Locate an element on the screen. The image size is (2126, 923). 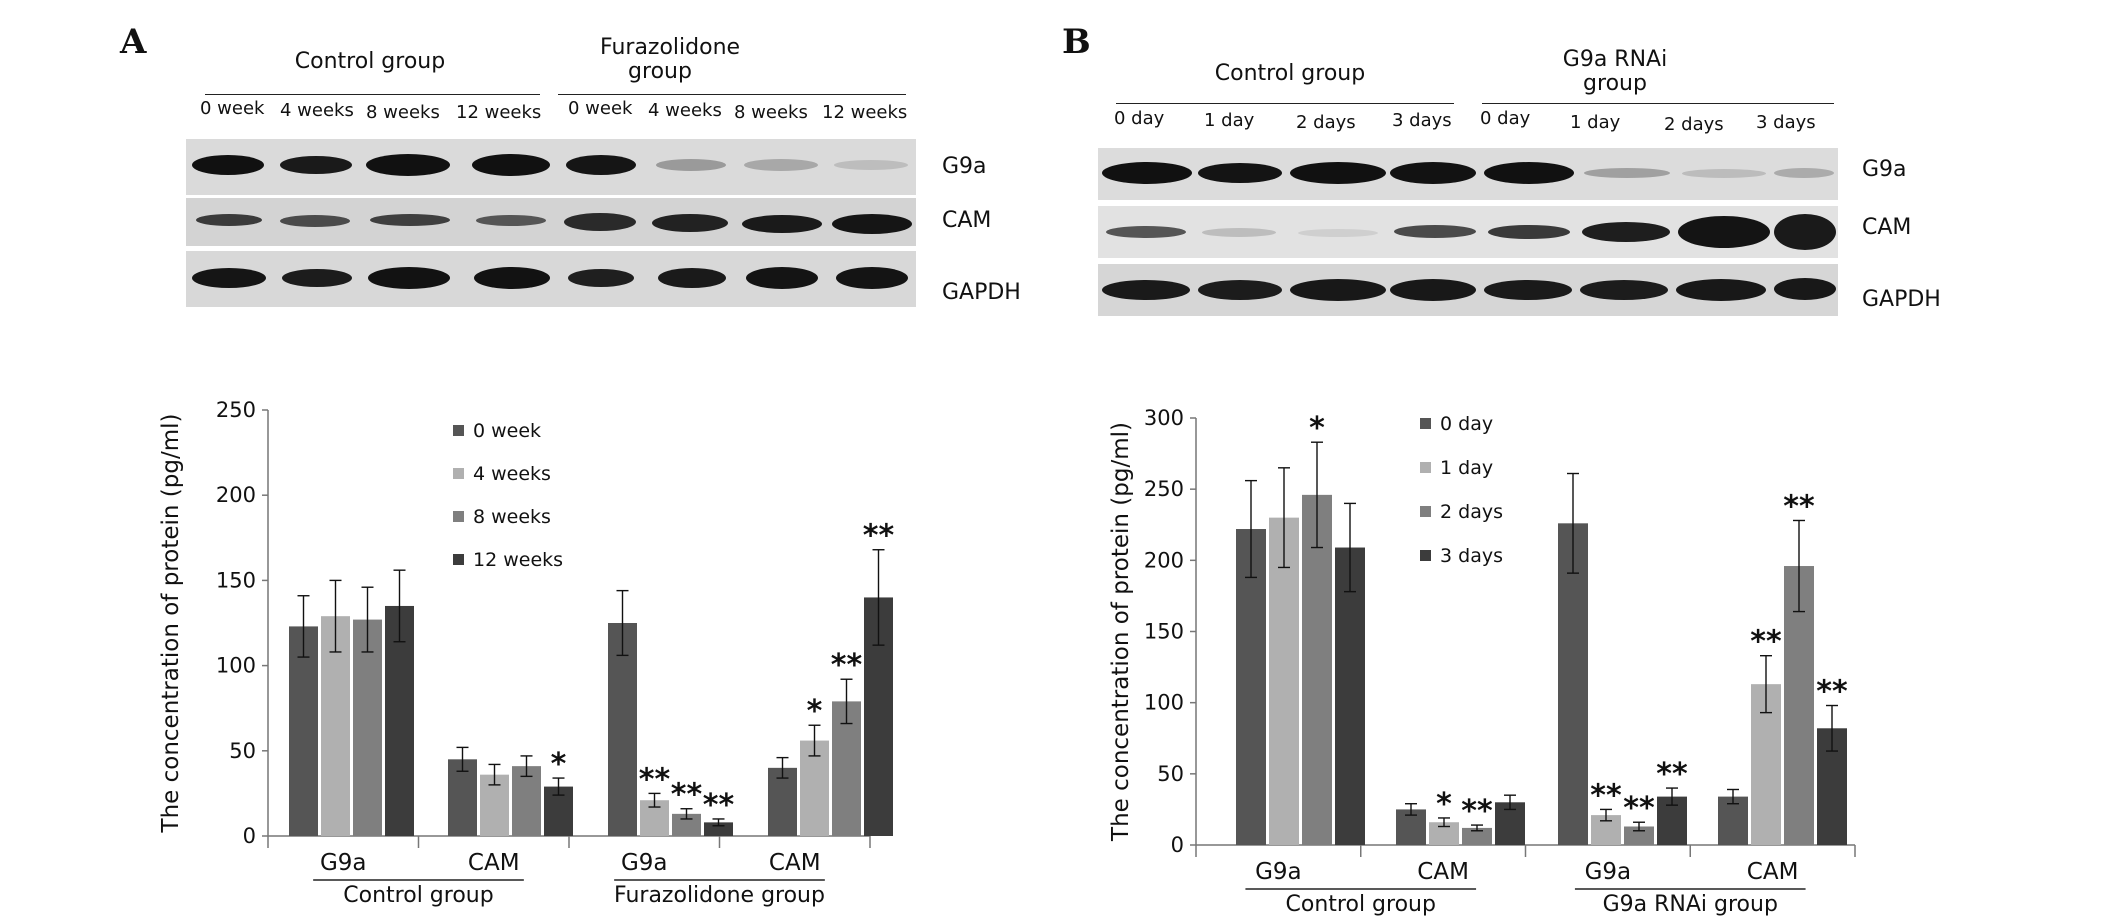
y-tick-label: 200 is located at coordinates (1164, 560).